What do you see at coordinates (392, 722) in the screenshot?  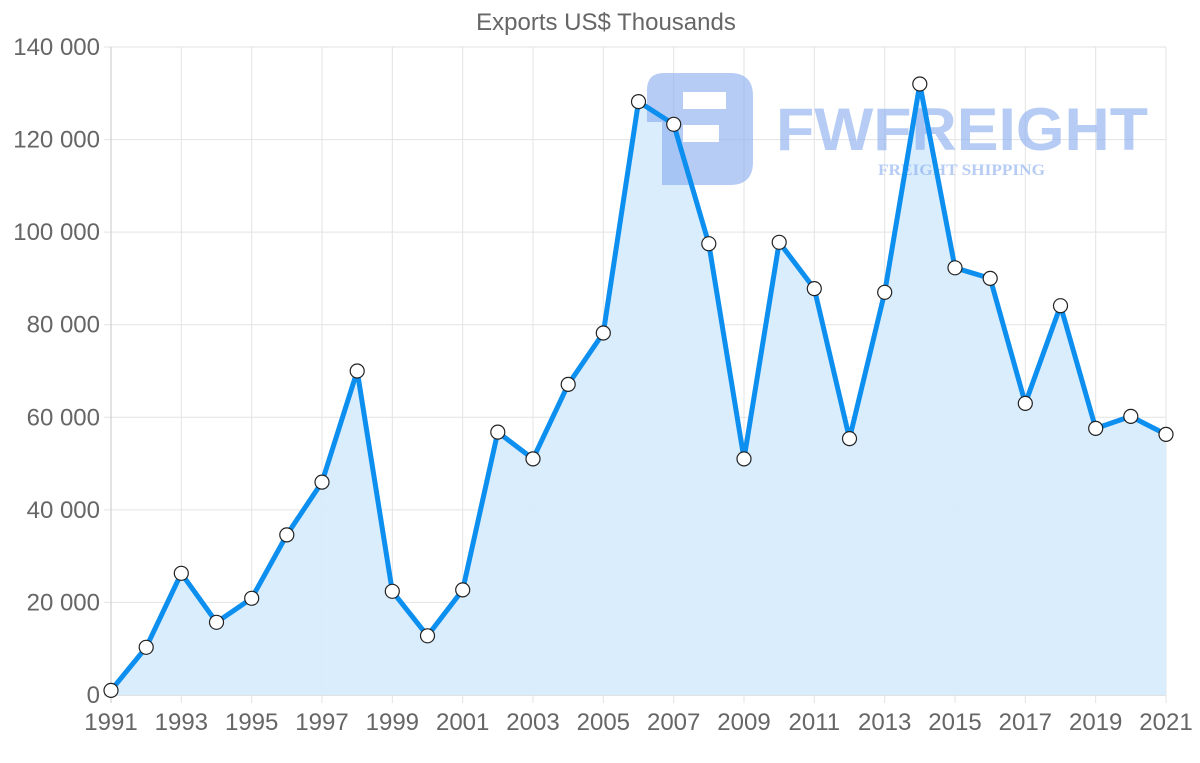 I see `x-tick-label: 1999` at bounding box center [392, 722].